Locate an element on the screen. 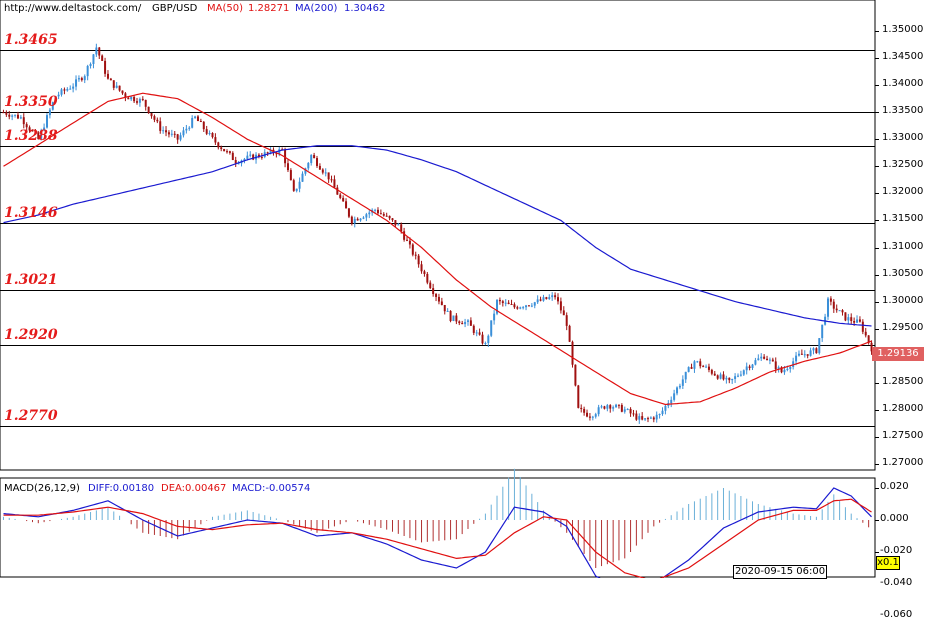 The height and width of the screenshot is (620, 930). site-url: http://www.deltastock.com/ is located at coordinates (73, 8).